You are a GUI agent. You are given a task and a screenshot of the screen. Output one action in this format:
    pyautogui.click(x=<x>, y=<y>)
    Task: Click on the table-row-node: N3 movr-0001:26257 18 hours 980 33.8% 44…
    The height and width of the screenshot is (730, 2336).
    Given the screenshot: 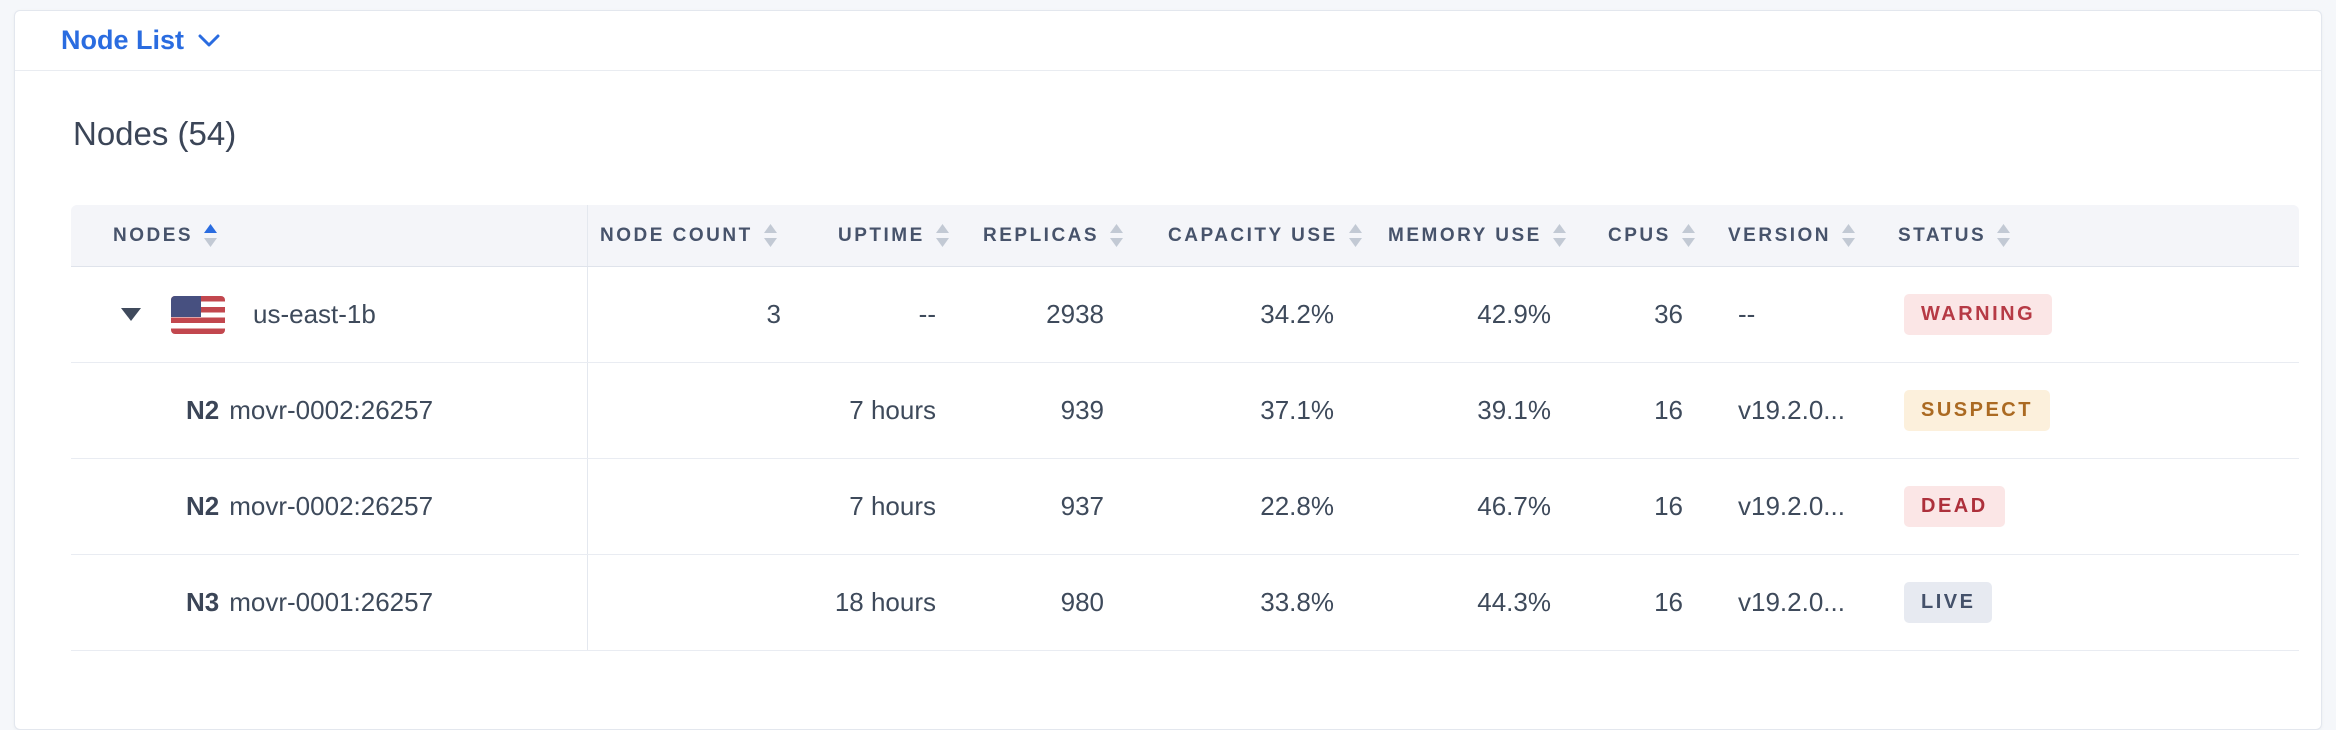 What is the action you would take?
    pyautogui.click(x=1185, y=603)
    